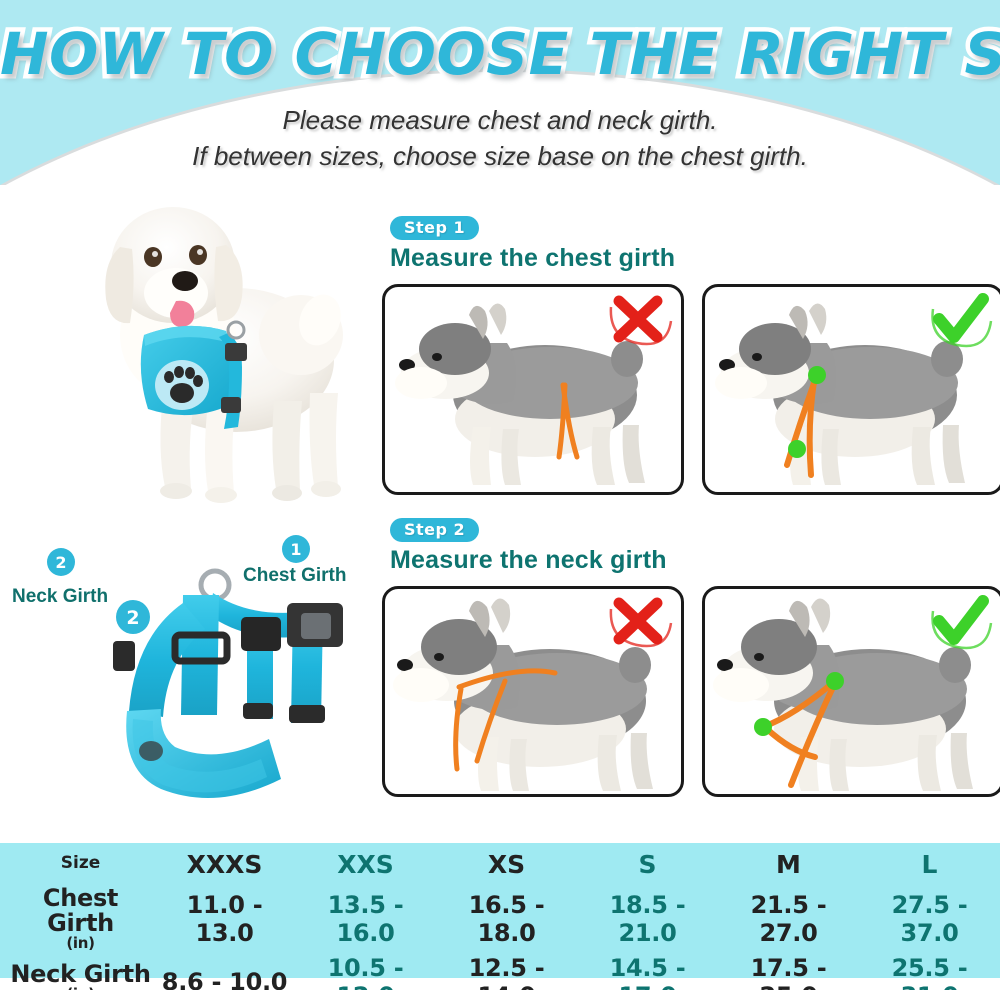 The height and width of the screenshot is (990, 1000). What do you see at coordinates (80, 863) in the screenshot?
I see `table-header-label: Size` at bounding box center [80, 863].